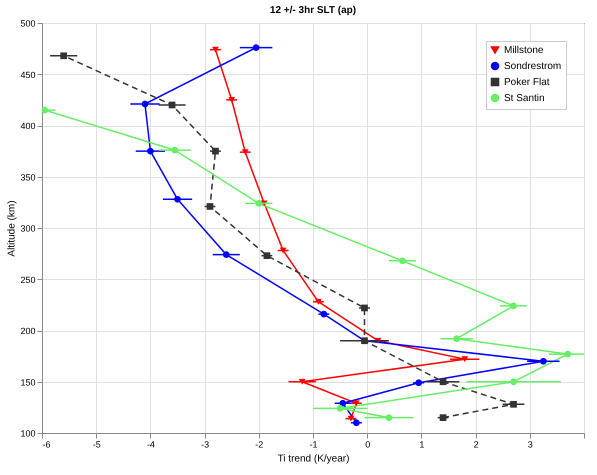 The image size is (597, 475). Describe the element at coordinates (28, 23) in the screenshot. I see `y-tick-label: 500` at that location.